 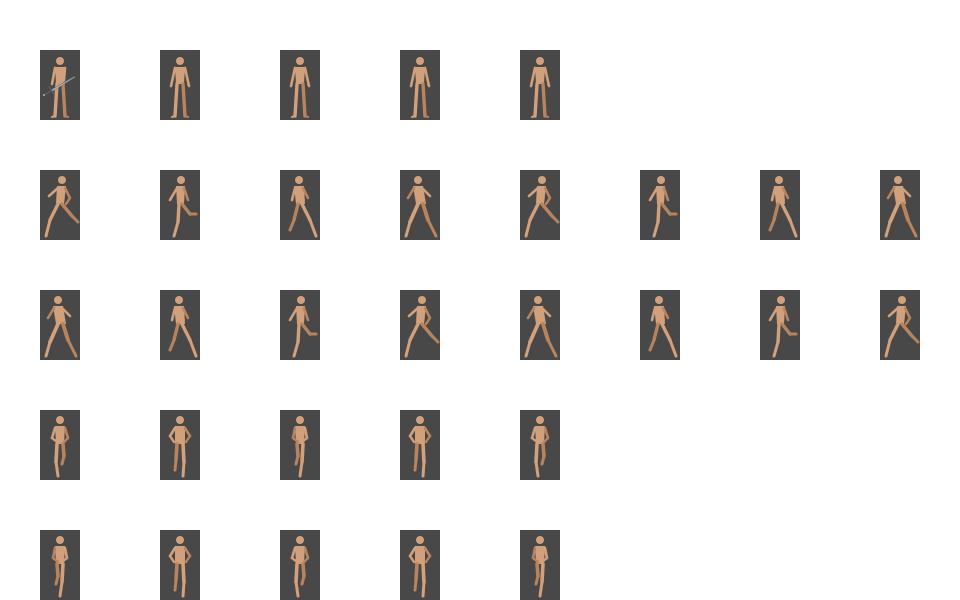 I want to click on sword-icon, so click(x=59, y=86).